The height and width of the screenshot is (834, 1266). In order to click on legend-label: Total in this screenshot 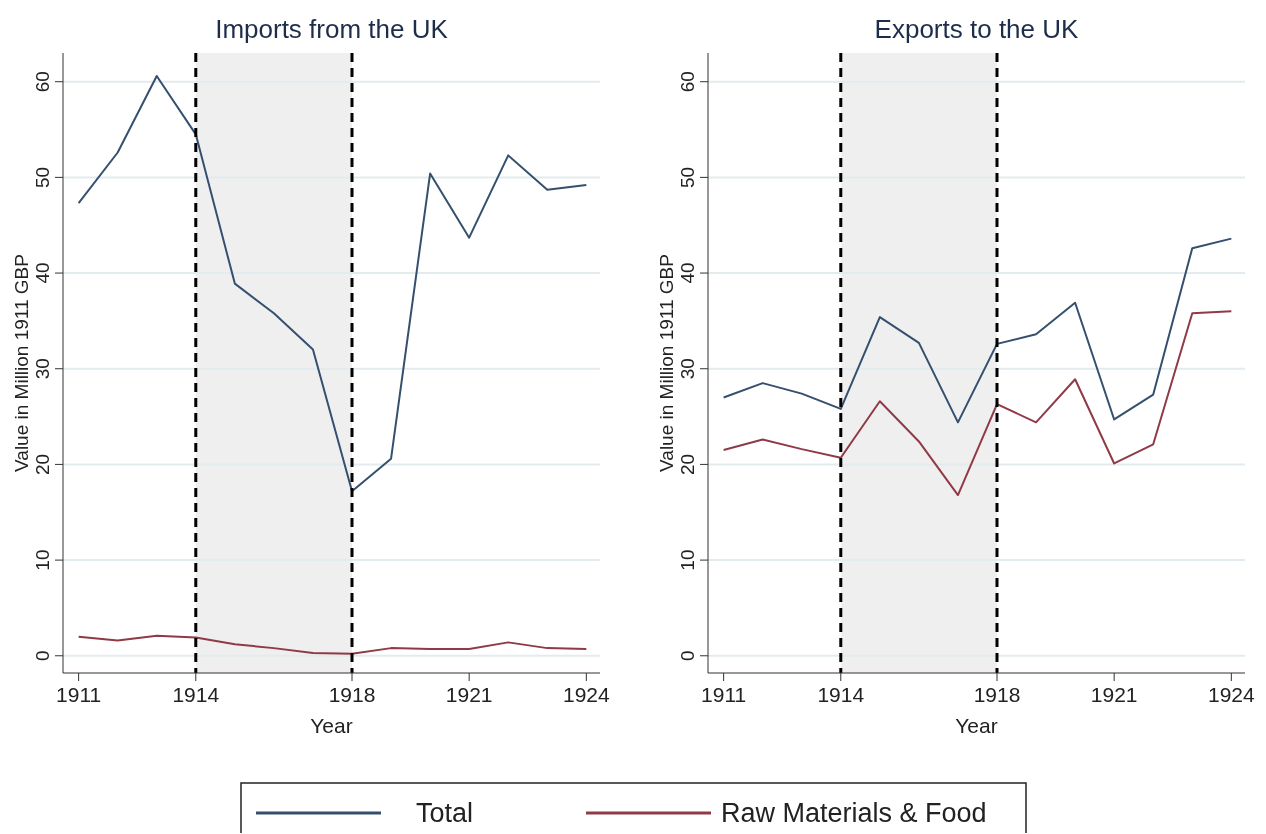, I will do `click(445, 813)`.